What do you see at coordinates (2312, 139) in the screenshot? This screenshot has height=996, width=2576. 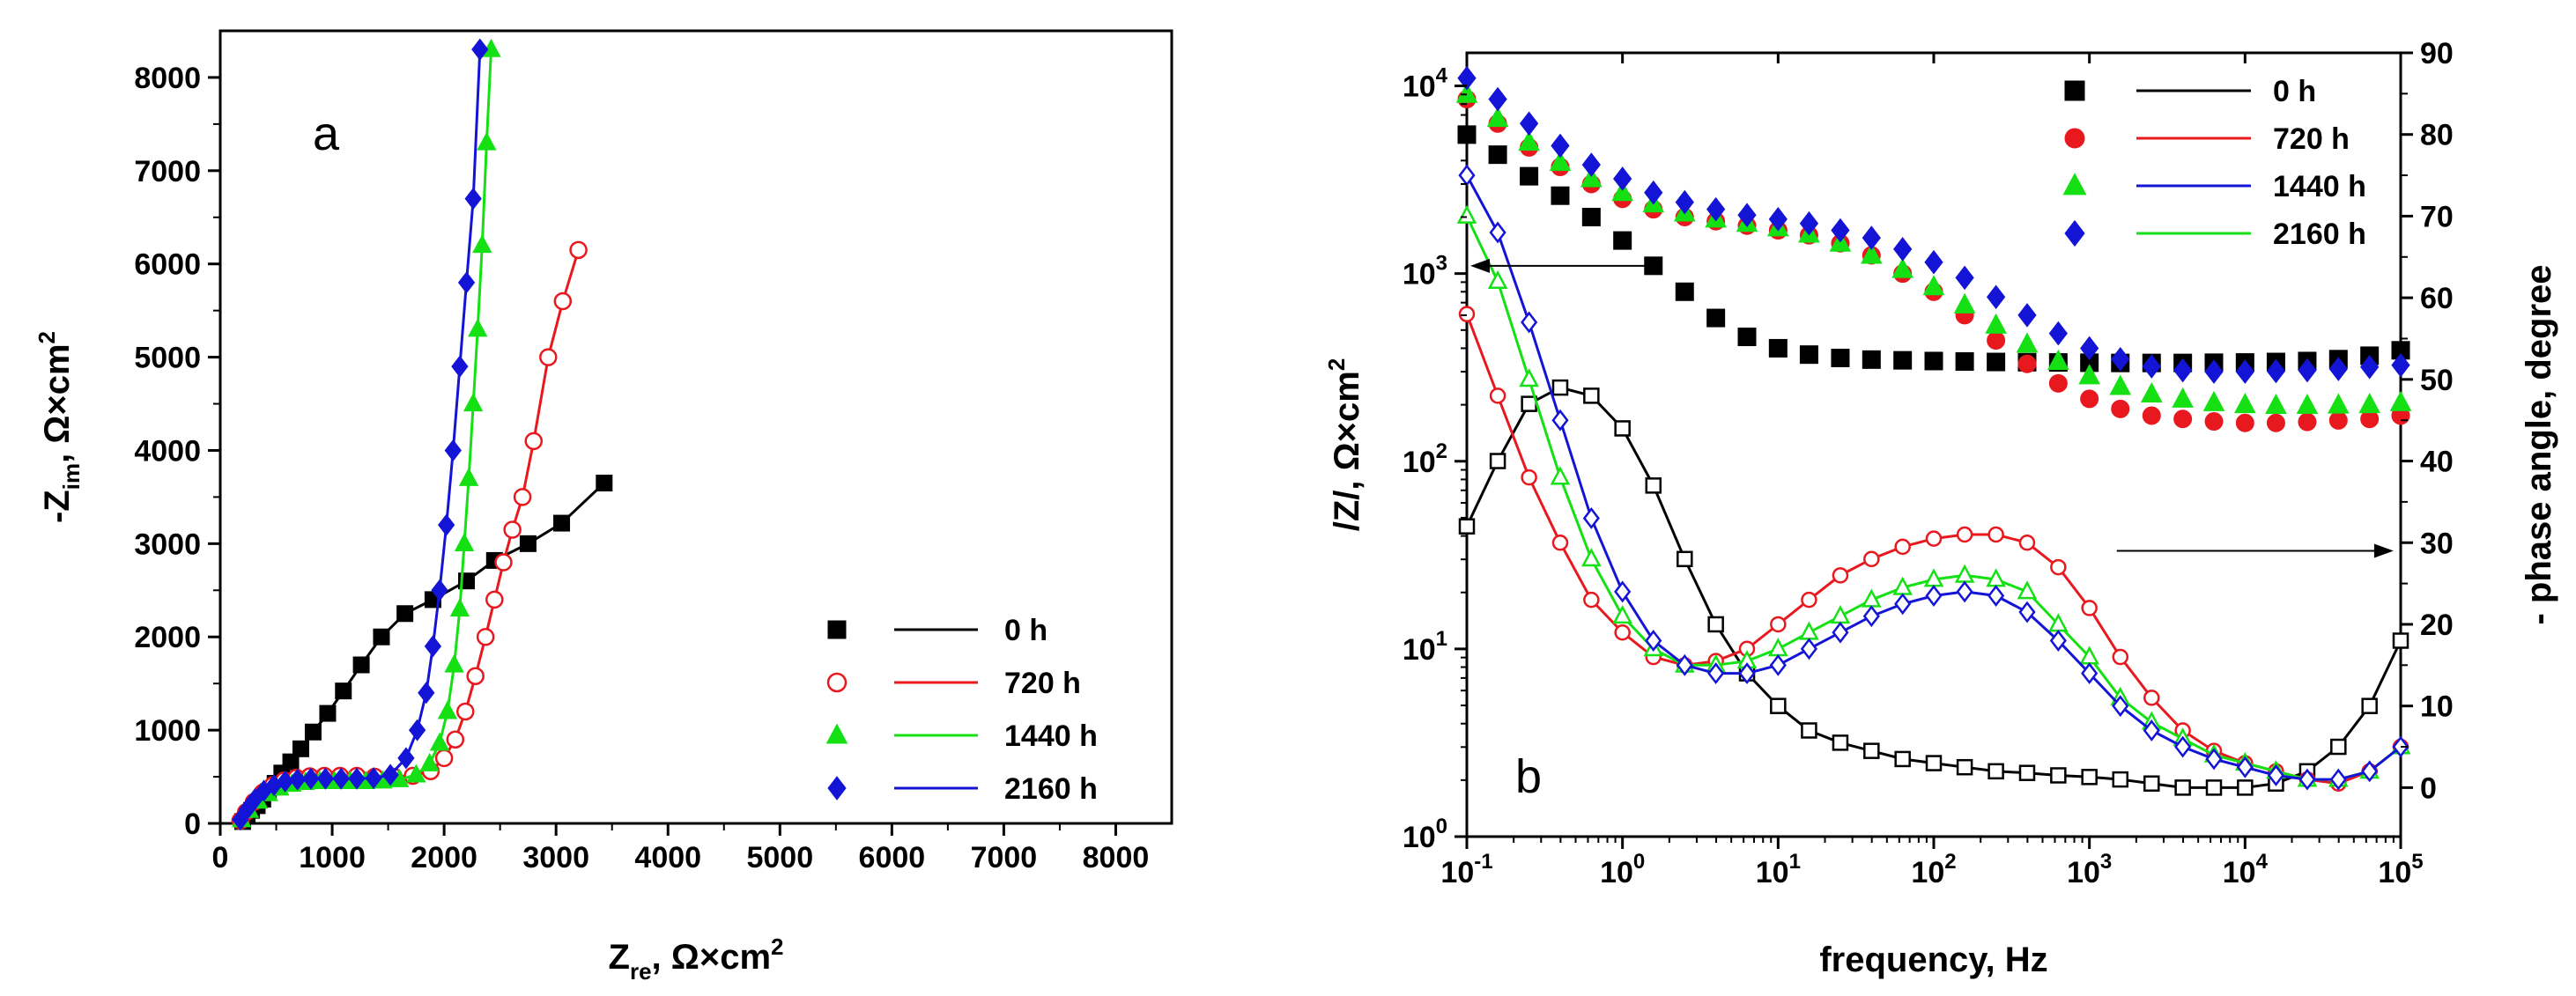 I see `chart-b-legend-label-s720: 720 h` at bounding box center [2312, 139].